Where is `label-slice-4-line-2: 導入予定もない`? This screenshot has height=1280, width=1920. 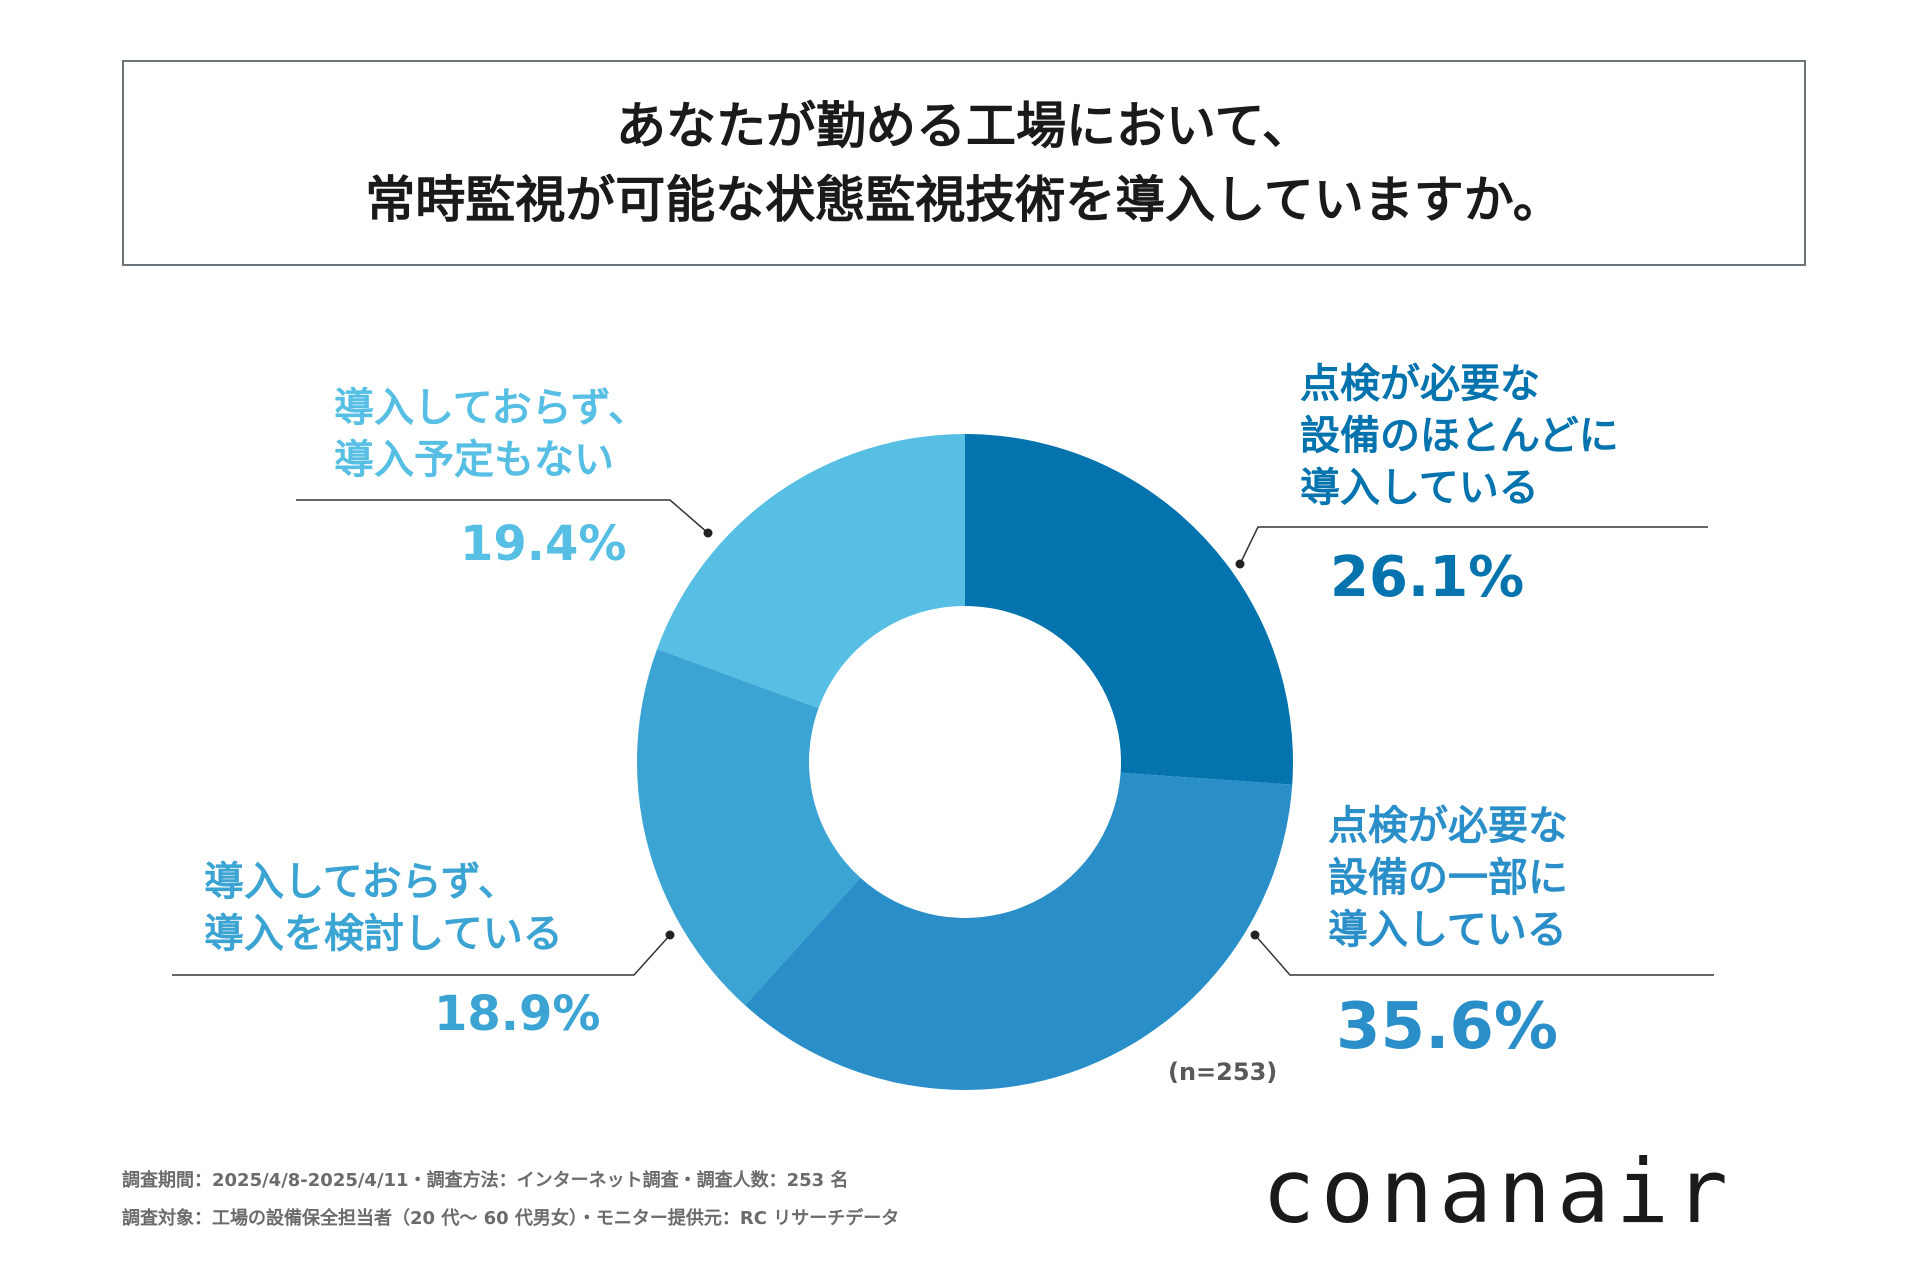 label-slice-4-line-2: 導入予定もない is located at coordinates (474, 460).